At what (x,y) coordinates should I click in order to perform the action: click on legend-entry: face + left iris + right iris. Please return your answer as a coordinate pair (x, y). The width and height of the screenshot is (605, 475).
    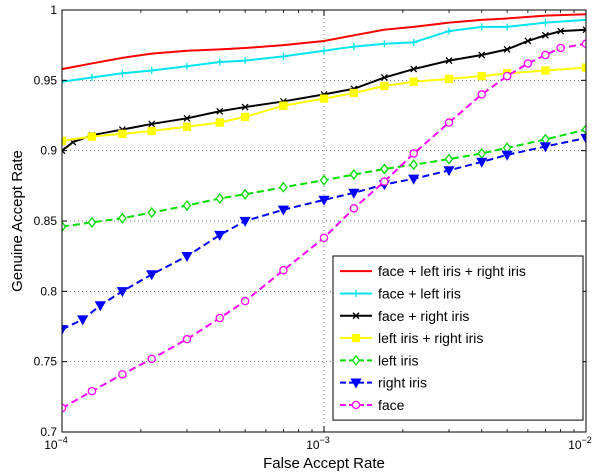
    Looking at the image, I should click on (433, 271).